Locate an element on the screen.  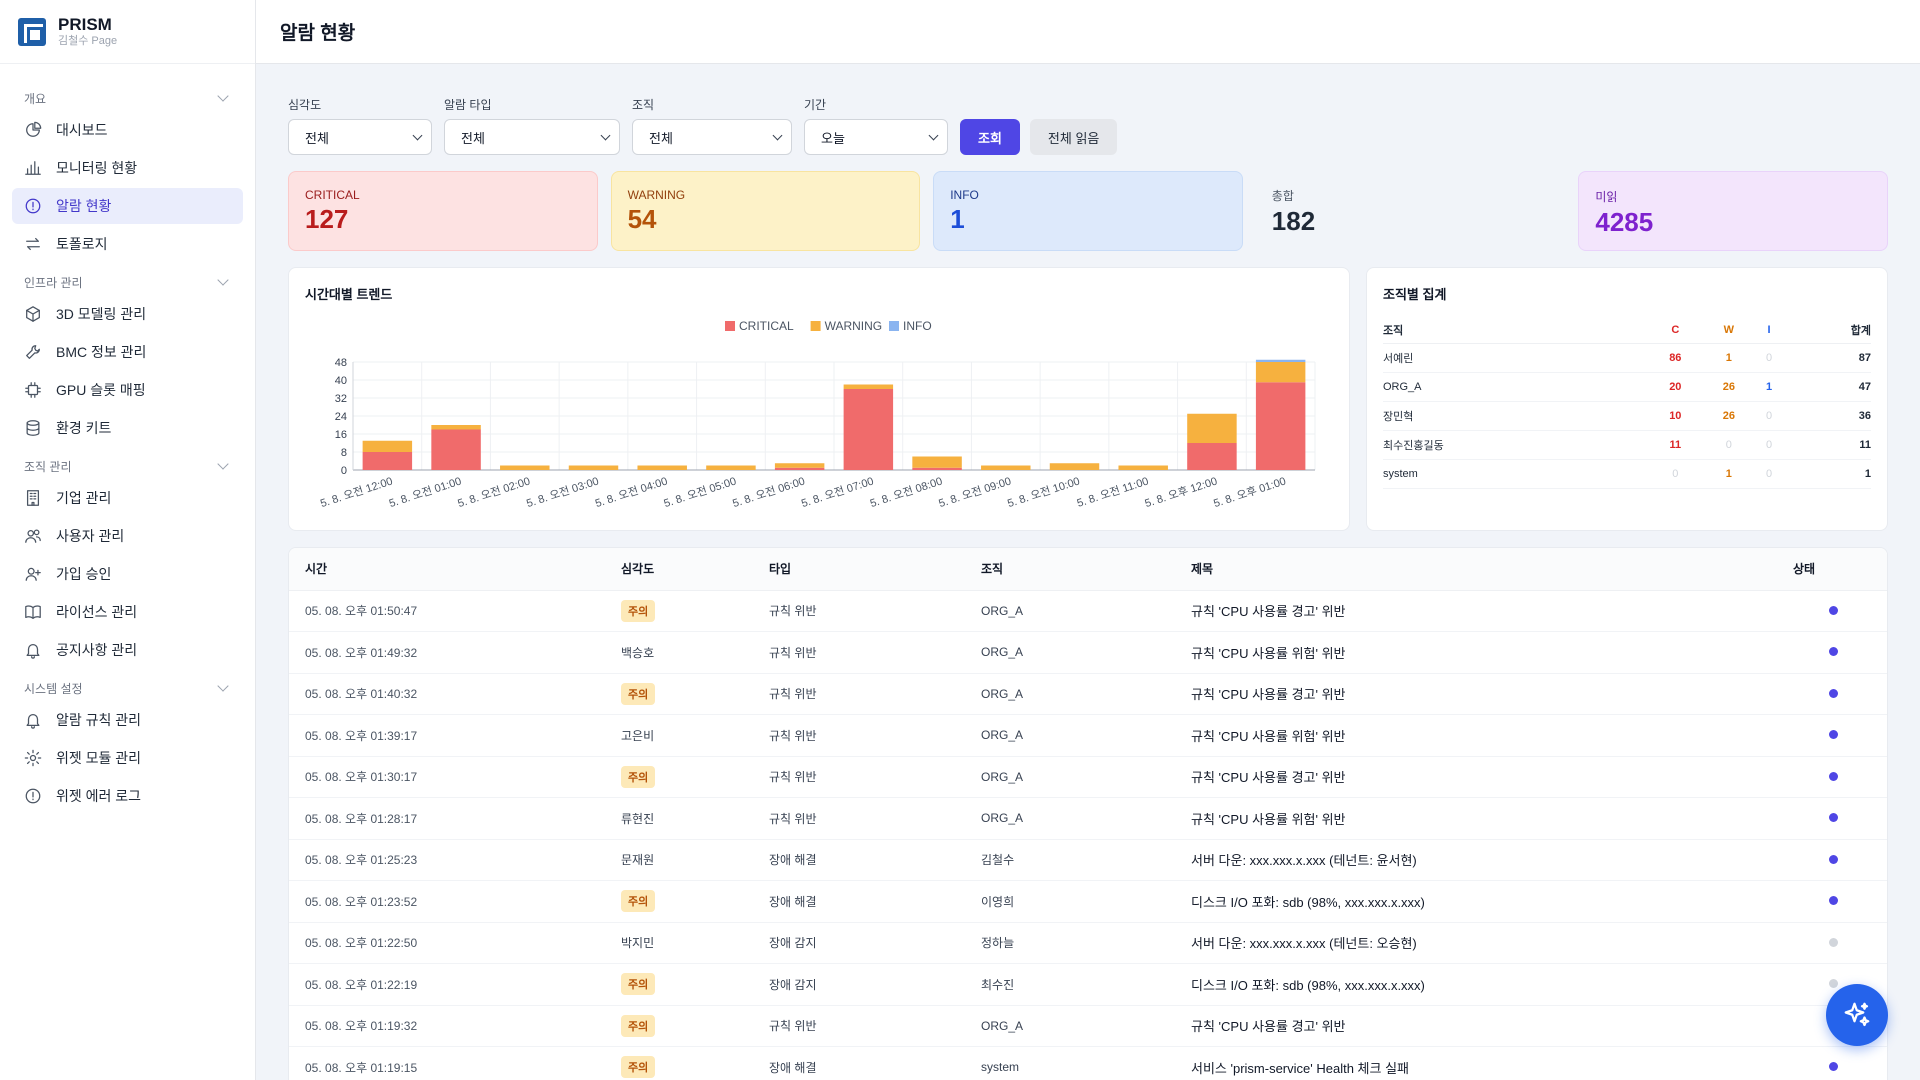
org-summary-row: 최수진홍길동 11 0 0 11 is located at coordinates (1627, 445).